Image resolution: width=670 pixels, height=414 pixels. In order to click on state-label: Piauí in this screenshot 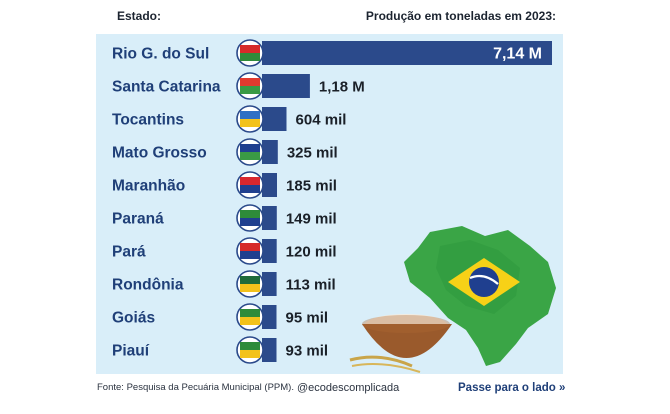, I will do `click(131, 351)`.